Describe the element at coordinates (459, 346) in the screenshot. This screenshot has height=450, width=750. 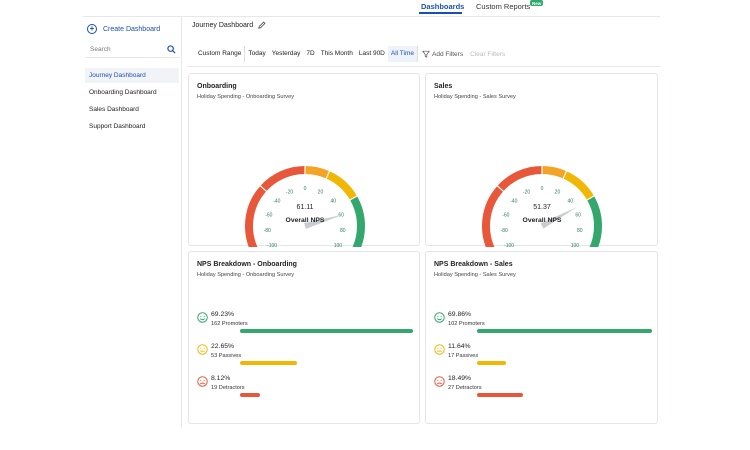
I see `passive-percentage: 11.64%` at that location.